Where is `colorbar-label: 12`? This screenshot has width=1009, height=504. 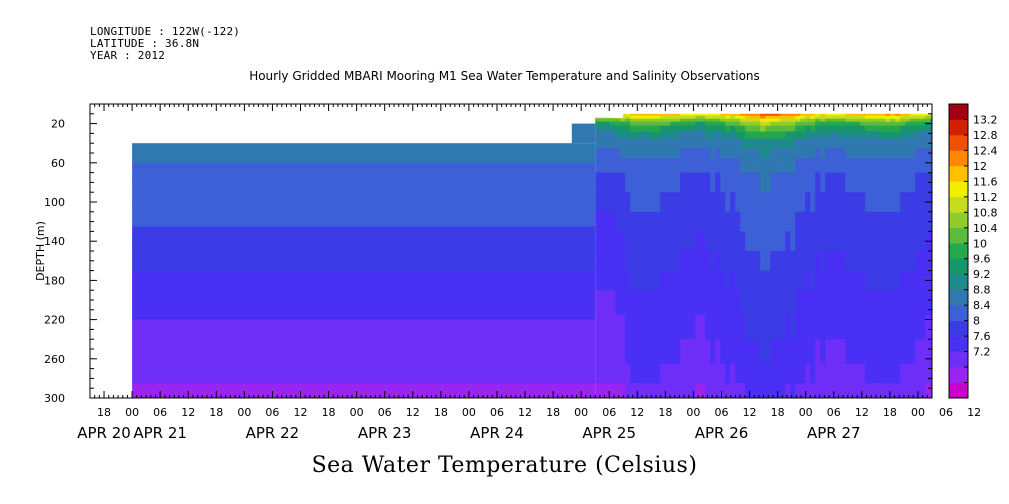
colorbar-label: 12 is located at coordinates (980, 166).